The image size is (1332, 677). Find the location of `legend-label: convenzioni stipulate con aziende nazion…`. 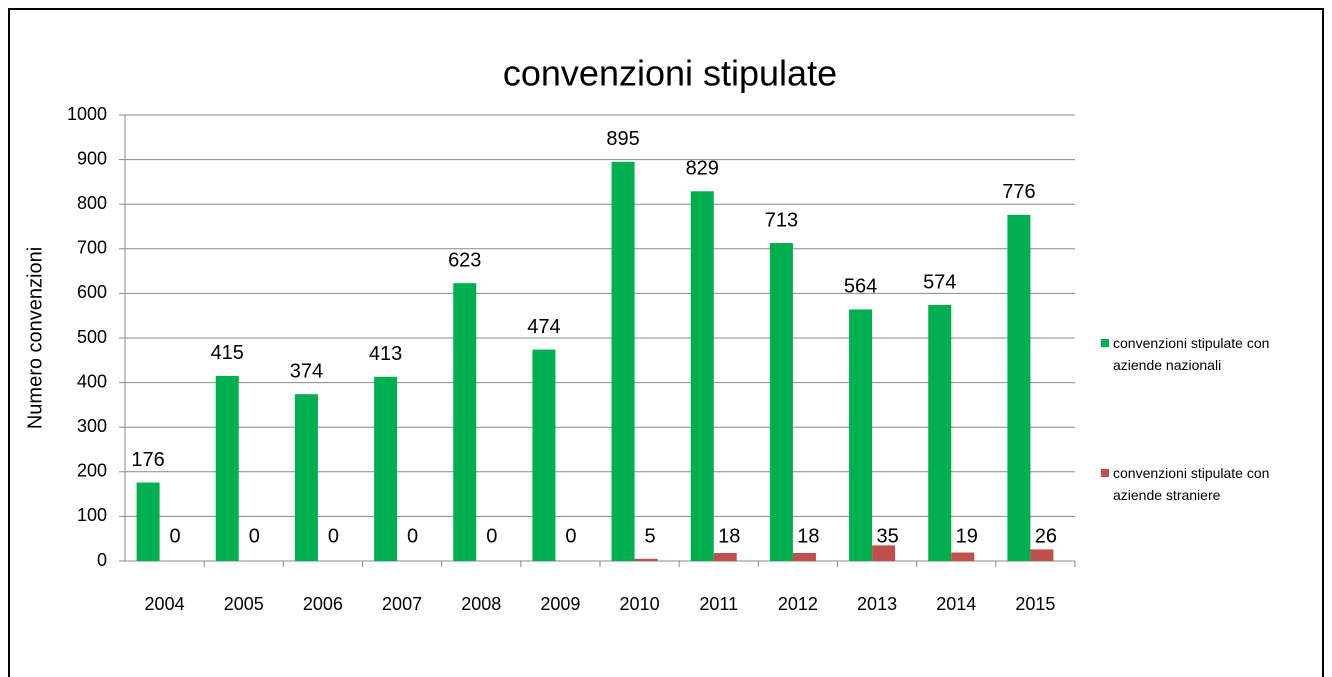

legend-label: convenzioni stipulate con aziende nazion… is located at coordinates (1191, 354).